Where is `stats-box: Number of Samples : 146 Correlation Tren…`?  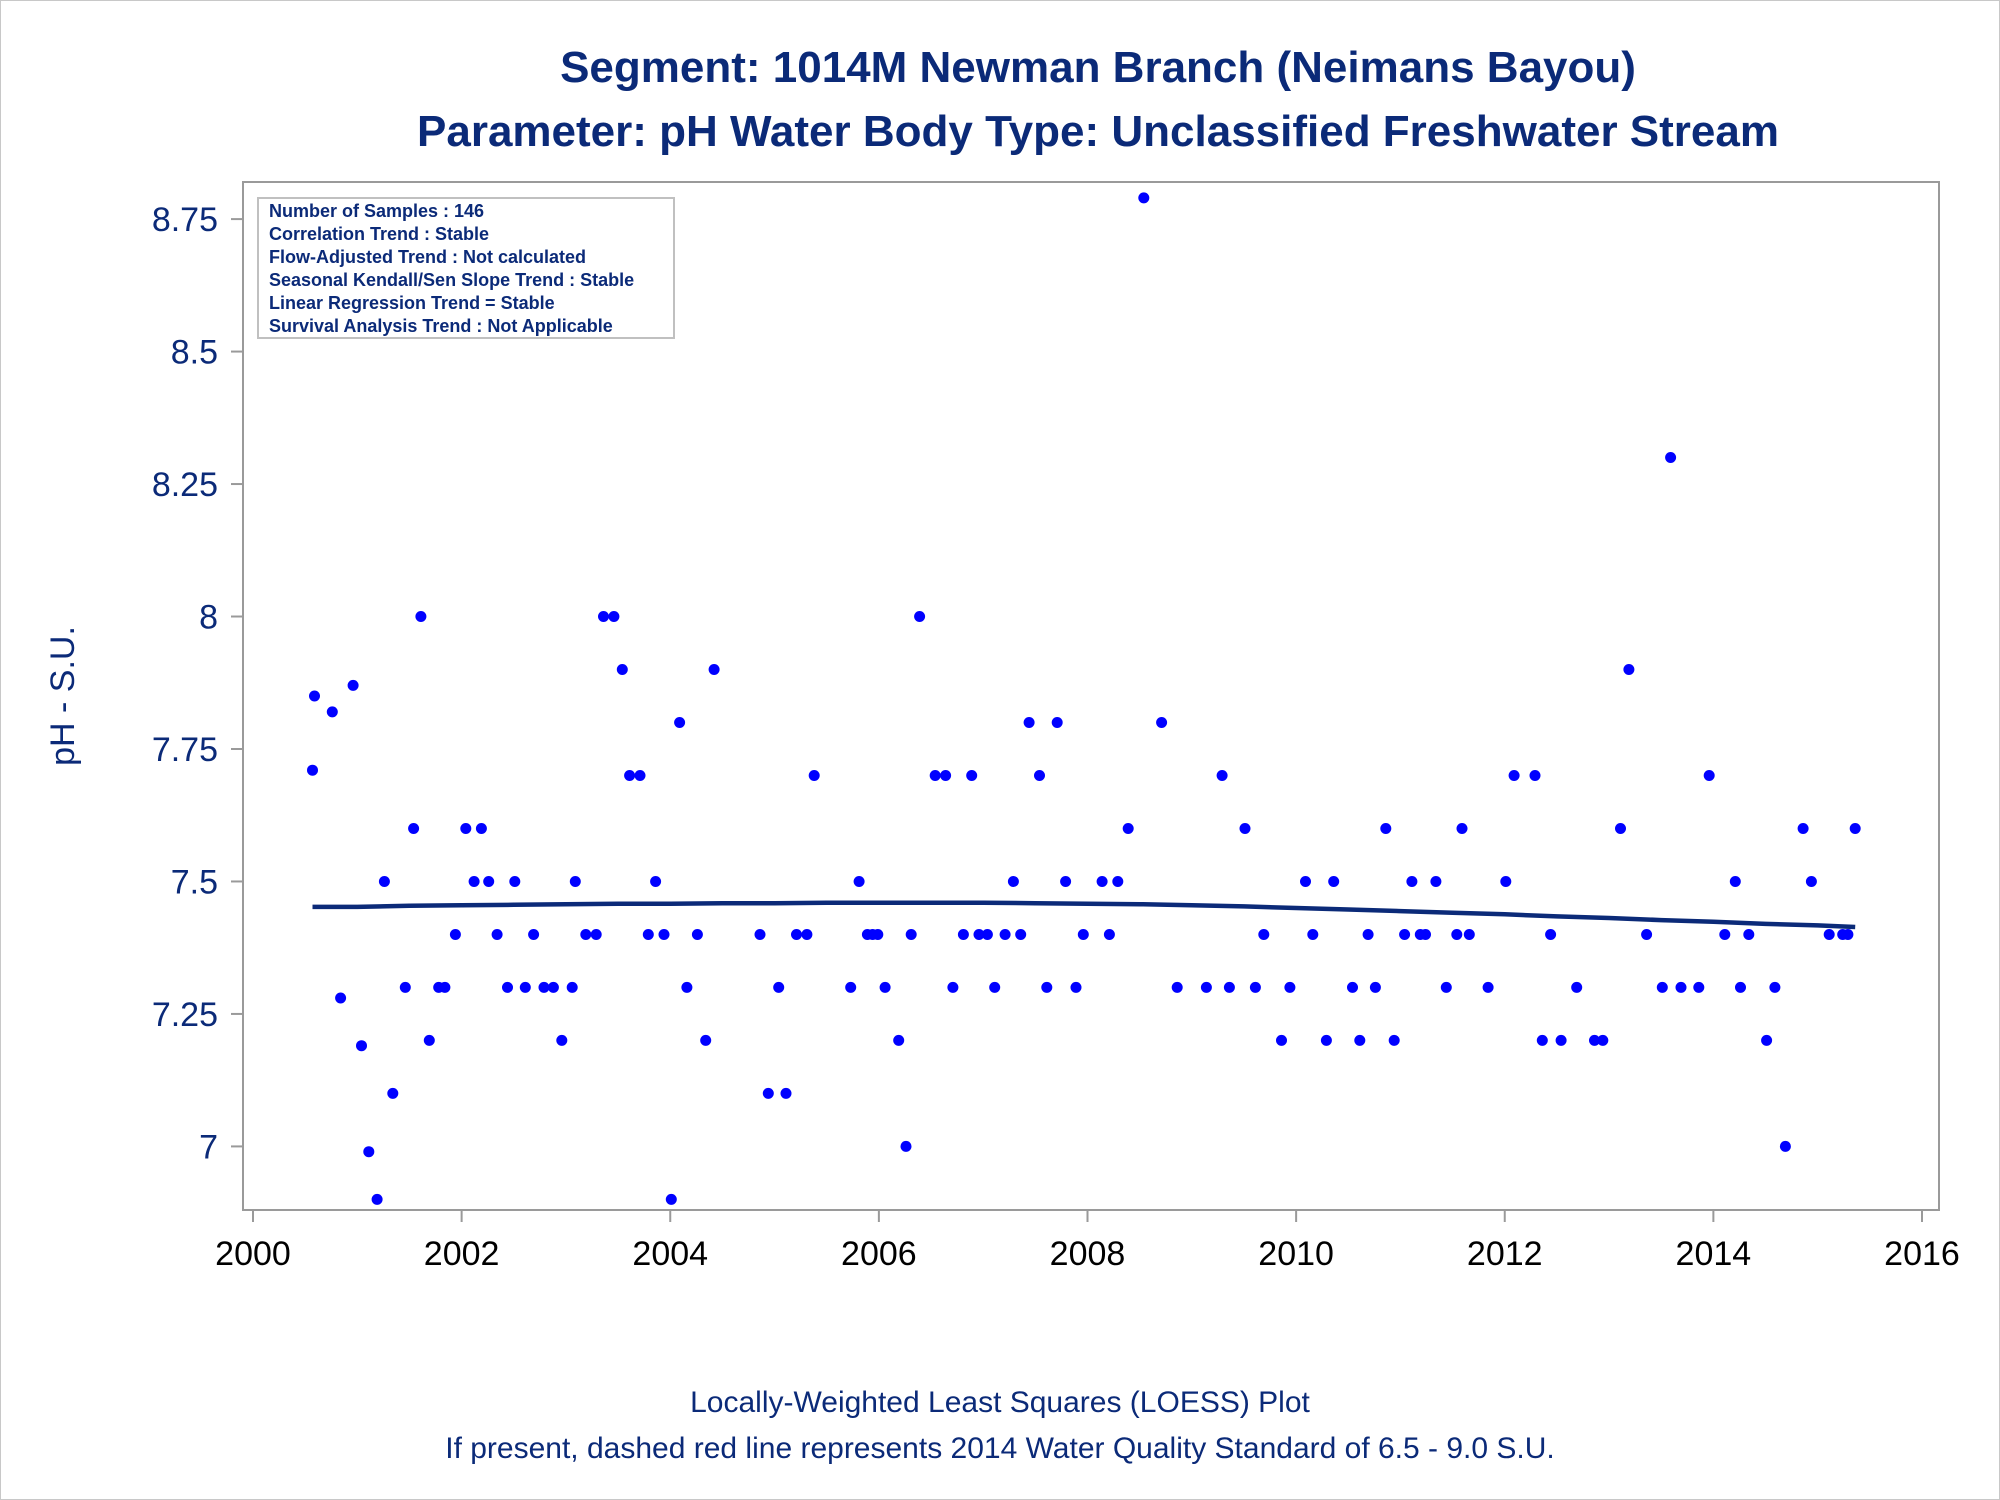
stats-box: Number of Samples : 146 Correlation Tren… is located at coordinates (466, 268).